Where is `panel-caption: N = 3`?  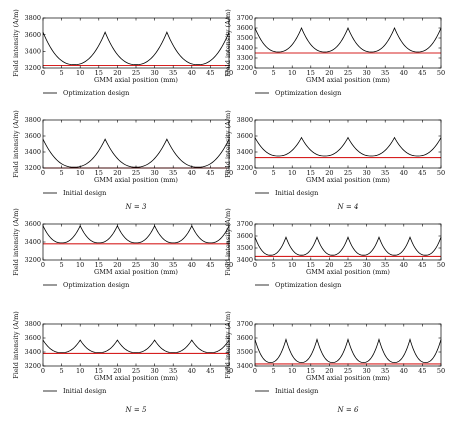
panel-caption: N = 3 is located at coordinates (136, 207).